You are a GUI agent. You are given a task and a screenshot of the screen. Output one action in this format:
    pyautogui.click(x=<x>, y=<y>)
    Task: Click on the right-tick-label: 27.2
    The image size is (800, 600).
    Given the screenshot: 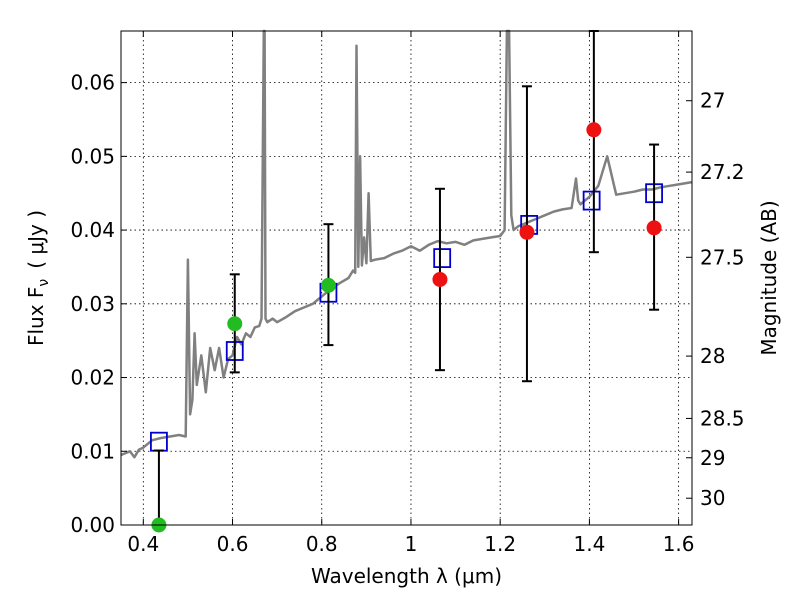 What is the action you would take?
    pyautogui.click(x=722, y=172)
    